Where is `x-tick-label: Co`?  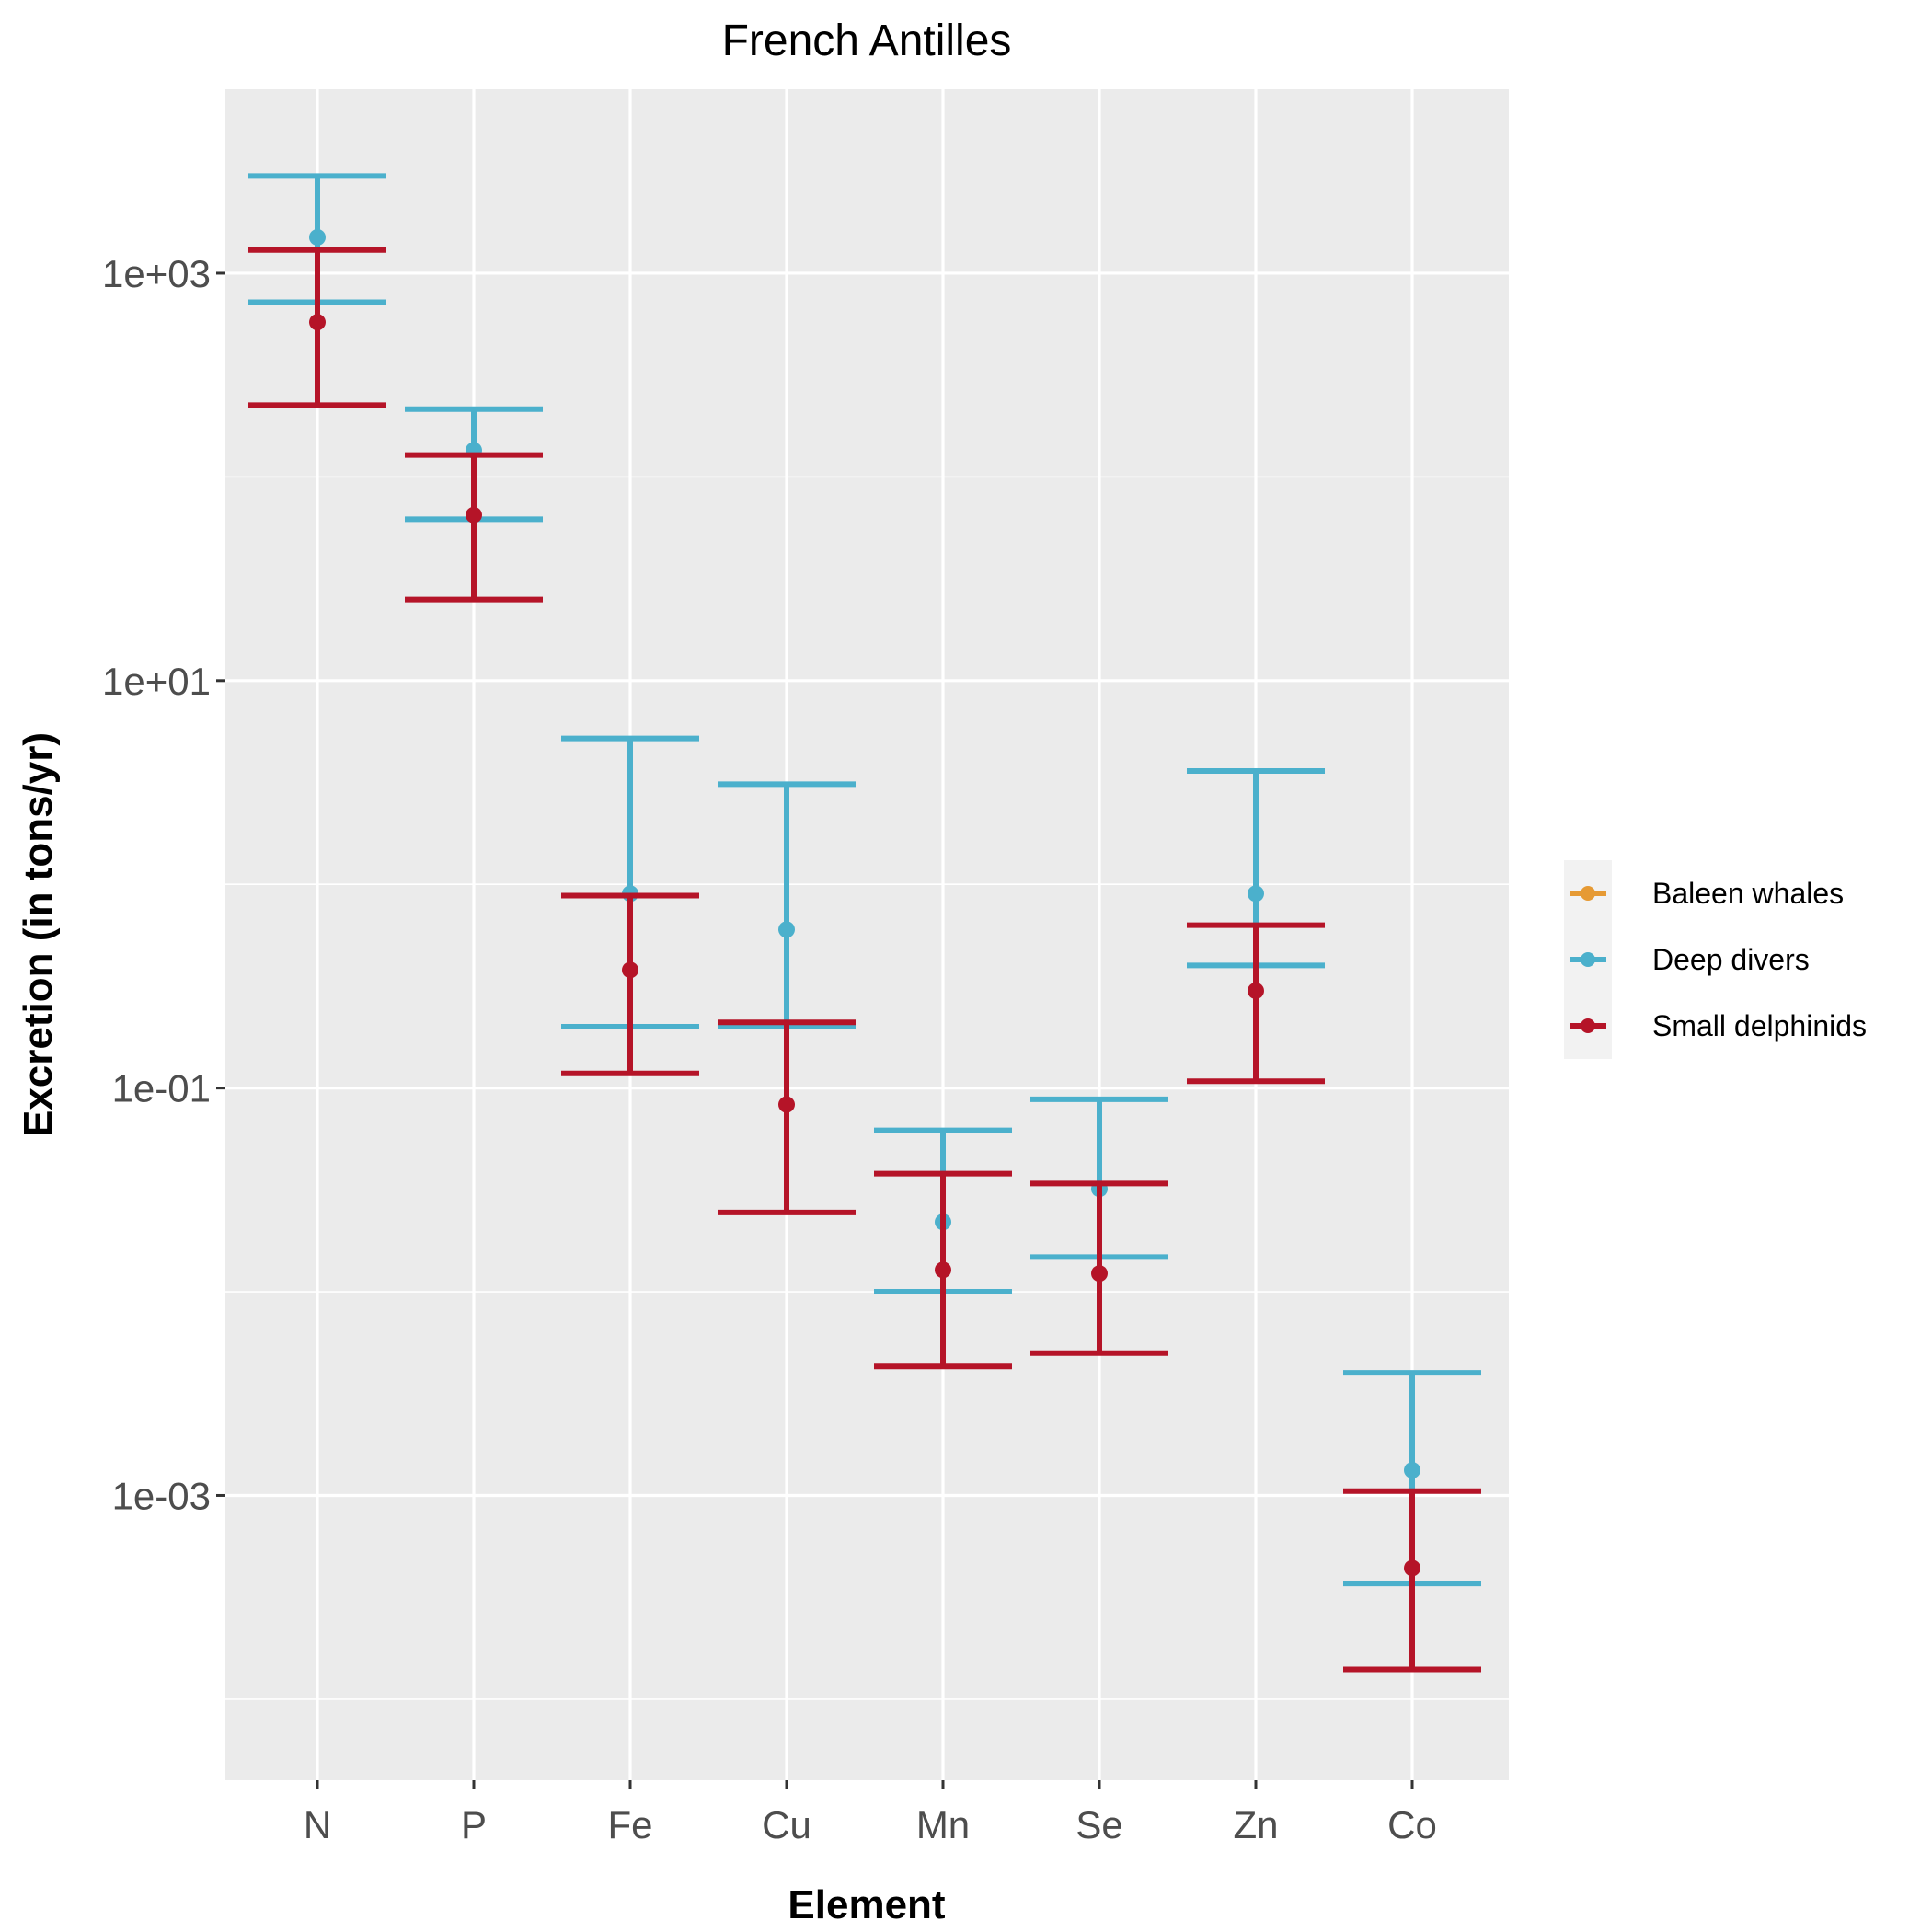
x-tick-label: Co is located at coordinates (1412, 1824).